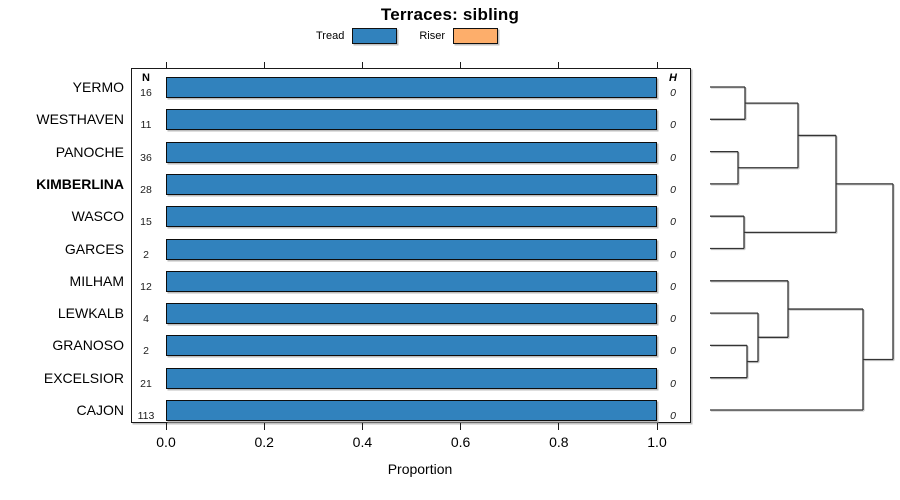 Image resolution: width=900 pixels, height=500 pixels. What do you see at coordinates (94, 248) in the screenshot?
I see `row-label-garces: GARCES` at bounding box center [94, 248].